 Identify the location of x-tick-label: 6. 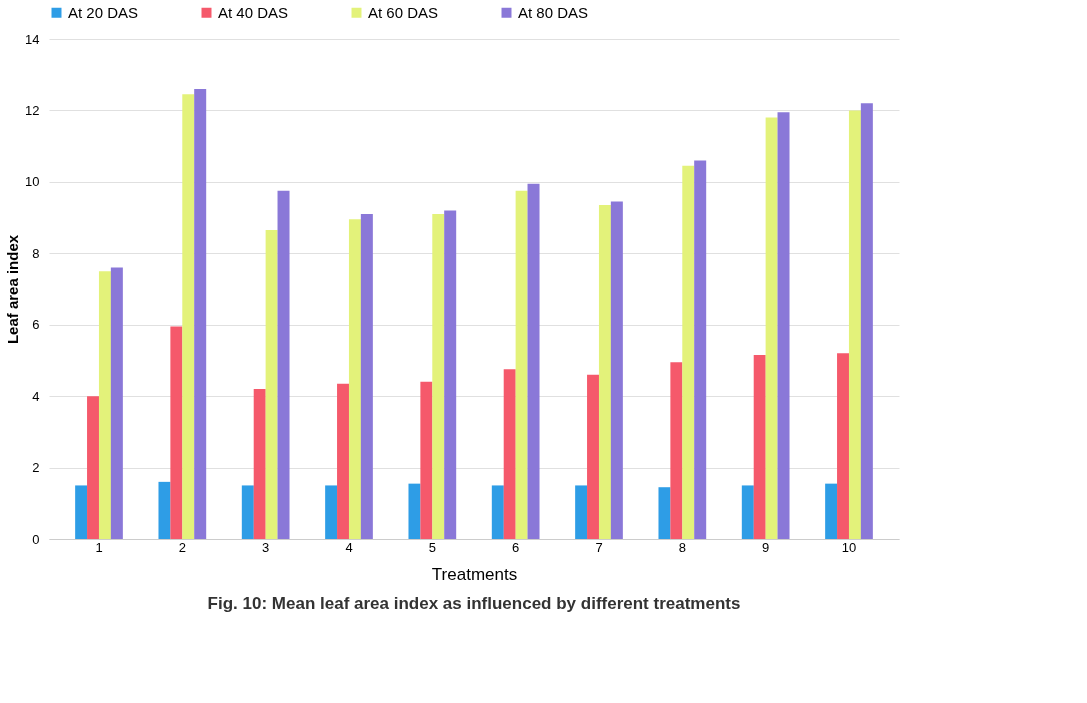
(516, 547).